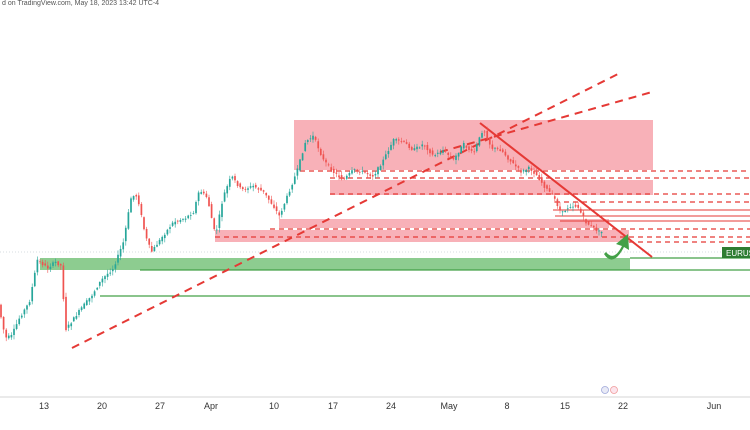 The height and width of the screenshot is (430, 750). Describe the element at coordinates (391, 406) in the screenshot. I see `x-tick-label: 24` at that location.